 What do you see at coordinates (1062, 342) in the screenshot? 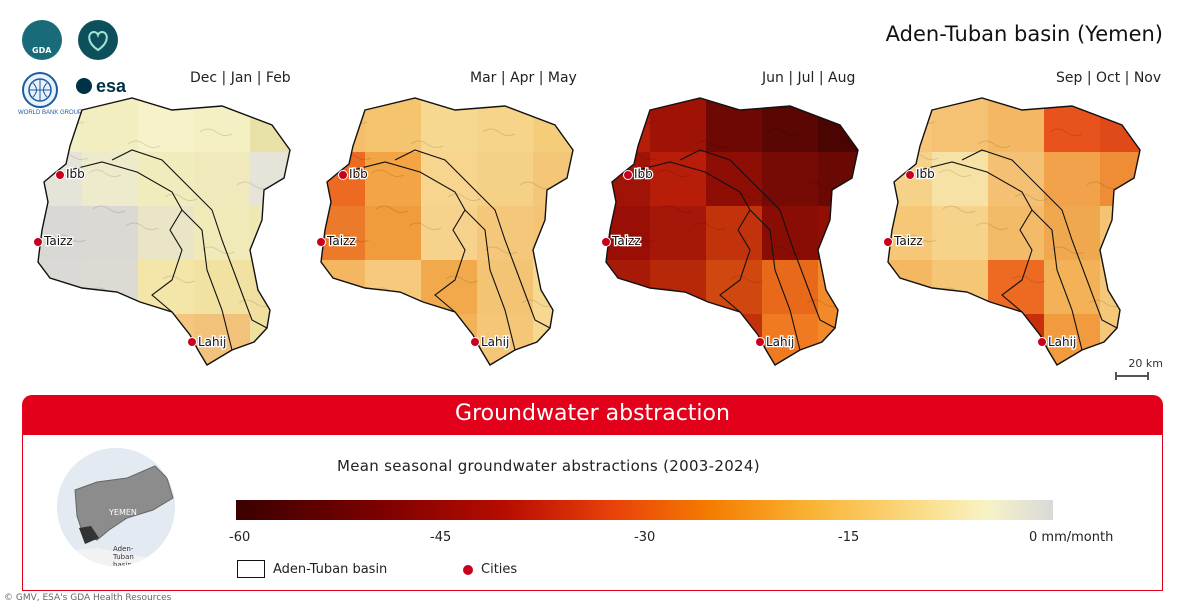
I see `city-label: Lahij` at bounding box center [1062, 342].